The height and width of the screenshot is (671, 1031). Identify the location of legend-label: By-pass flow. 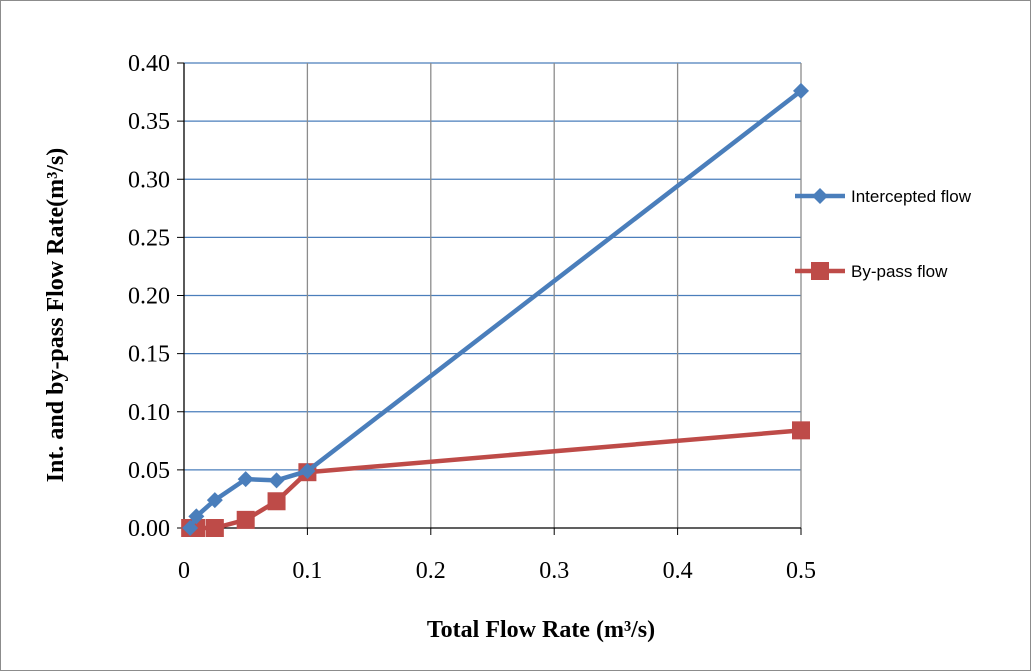
(899, 271).